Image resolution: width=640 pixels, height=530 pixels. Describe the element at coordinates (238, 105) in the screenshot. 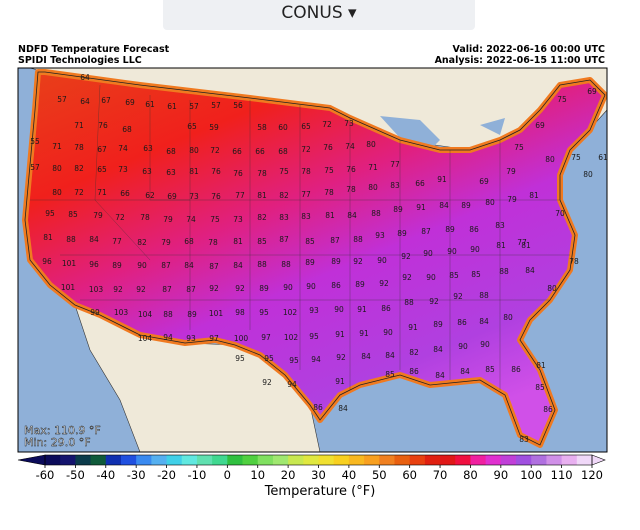

I see `station-temp: 56` at that location.